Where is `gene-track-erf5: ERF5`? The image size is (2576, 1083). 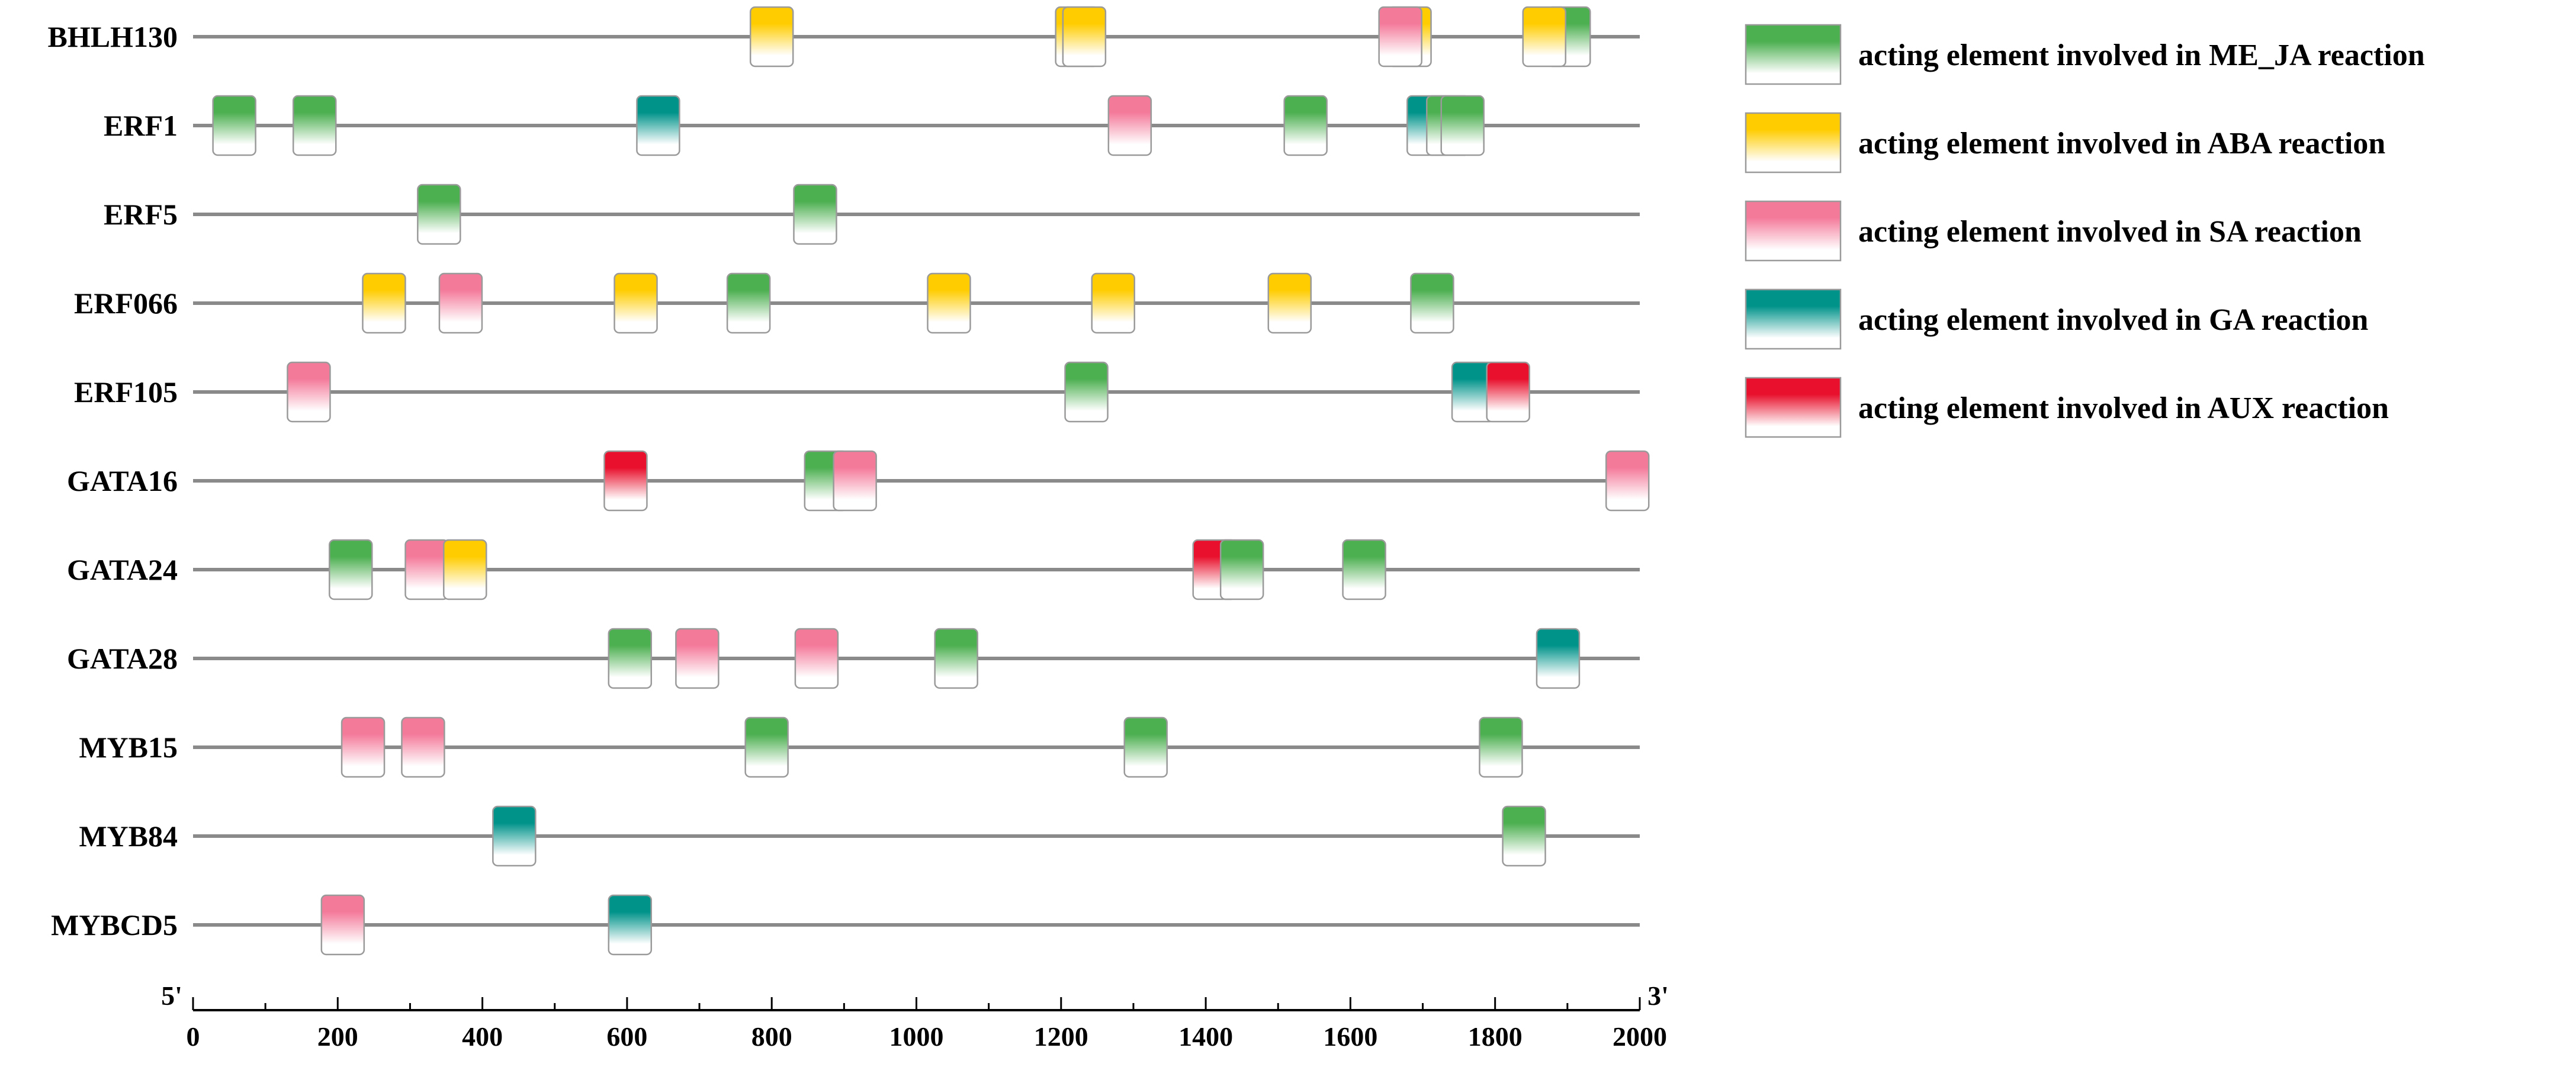 gene-track-erf5: ERF5 is located at coordinates (872, 215).